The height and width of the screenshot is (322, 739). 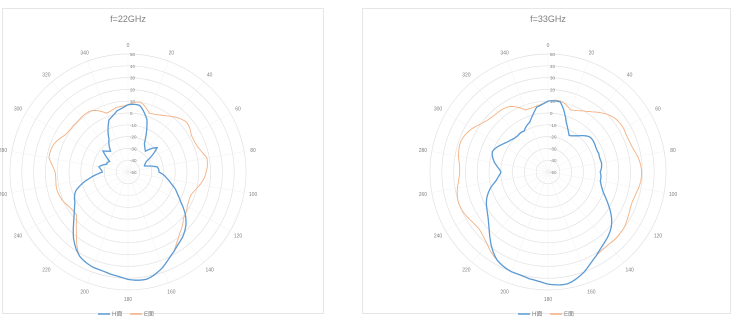 What do you see at coordinates (438, 110) in the screenshot?
I see `angle-tick-label: 300` at bounding box center [438, 110].